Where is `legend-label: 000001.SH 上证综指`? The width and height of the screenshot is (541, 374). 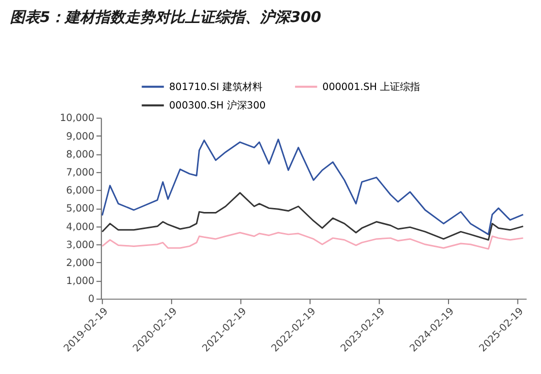
legend-label: 000001.SH 上证综指 is located at coordinates (371, 86).